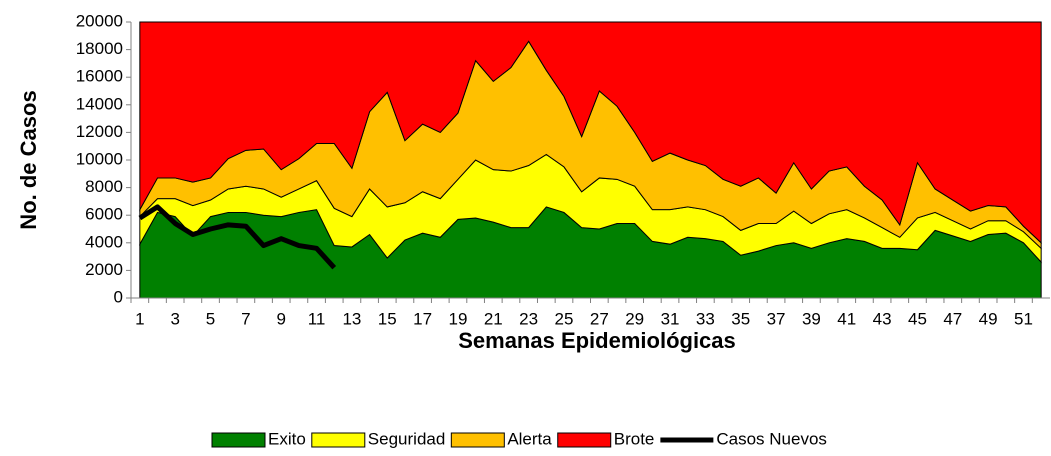 The height and width of the screenshot is (456, 1051). Describe the element at coordinates (139, 318) in the screenshot. I see `x-tick-label: 1` at that location.